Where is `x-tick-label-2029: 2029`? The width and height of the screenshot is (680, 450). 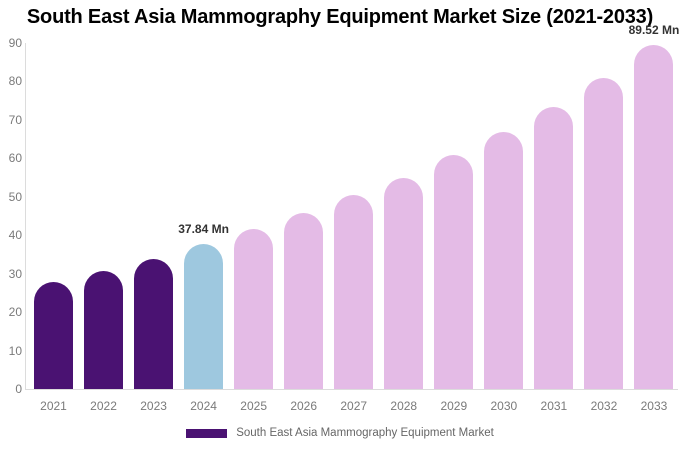
x-tick-label-2029: 2029 is located at coordinates (454, 406).